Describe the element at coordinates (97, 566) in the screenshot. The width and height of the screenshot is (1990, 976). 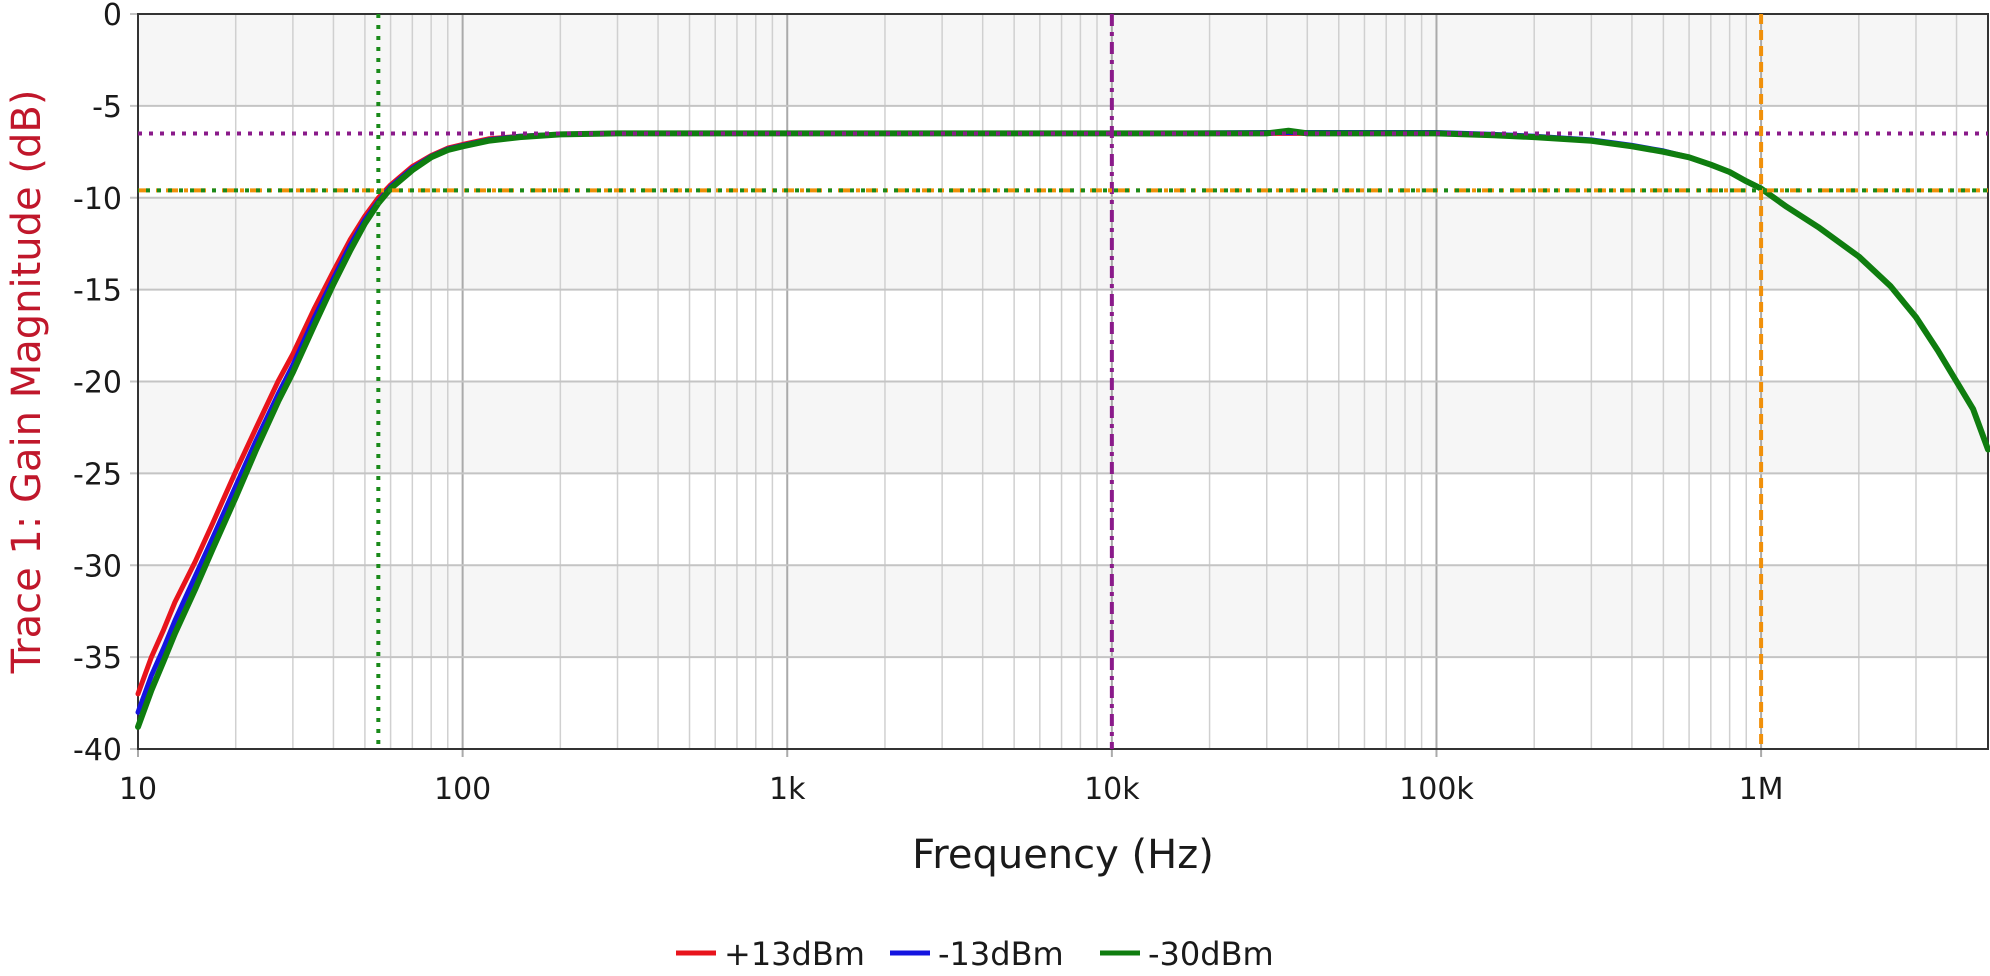
I see `y-tick-label: -30` at that location.